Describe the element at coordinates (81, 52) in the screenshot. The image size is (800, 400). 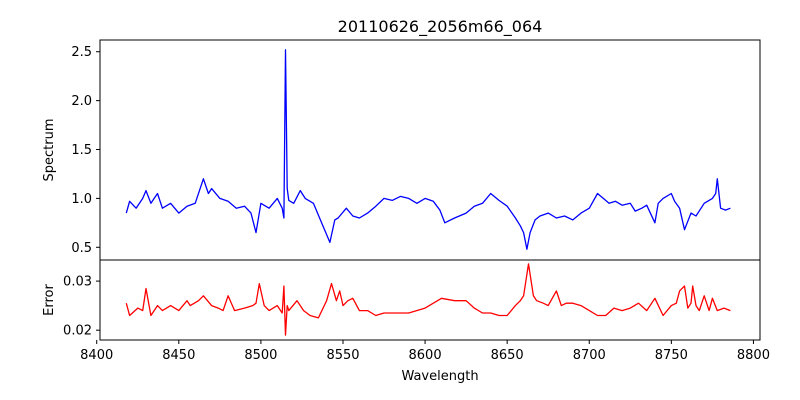
I see `ytick-label: 2.5` at that location.